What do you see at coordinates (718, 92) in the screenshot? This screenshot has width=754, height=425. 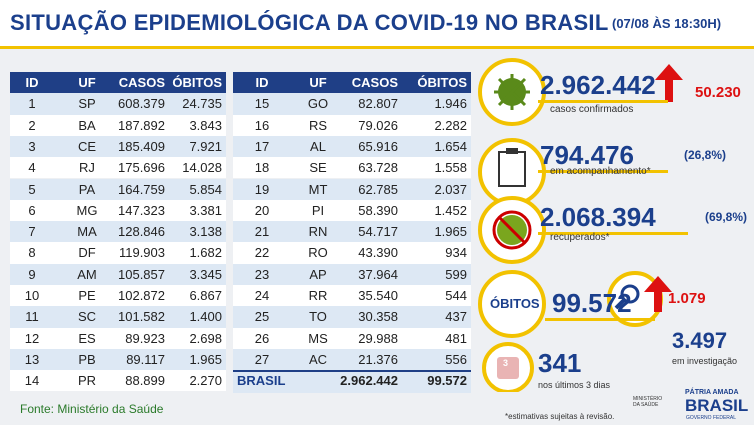 I see `confirmed-delta: 50.230` at bounding box center [718, 92].